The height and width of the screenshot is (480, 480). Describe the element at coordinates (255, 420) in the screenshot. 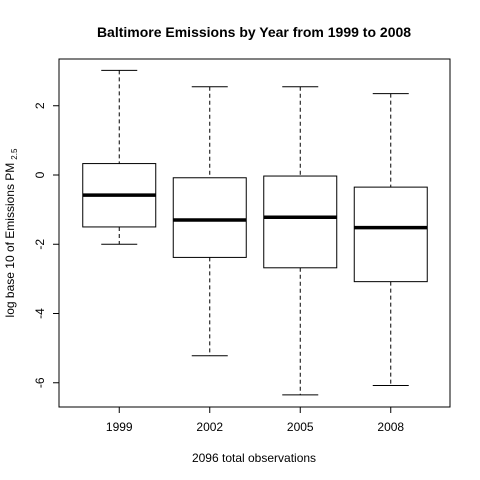

I see `x-axis: 1999 2002 2005 2008` at that location.